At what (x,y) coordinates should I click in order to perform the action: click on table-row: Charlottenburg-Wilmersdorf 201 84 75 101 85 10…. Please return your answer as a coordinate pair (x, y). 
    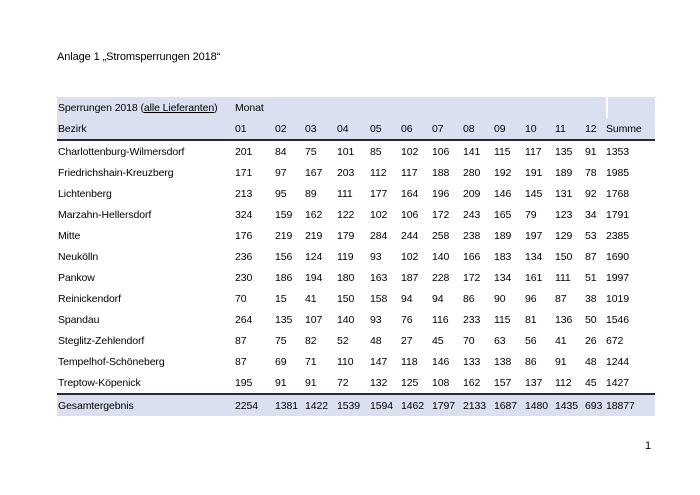
    Looking at the image, I should click on (356, 151).